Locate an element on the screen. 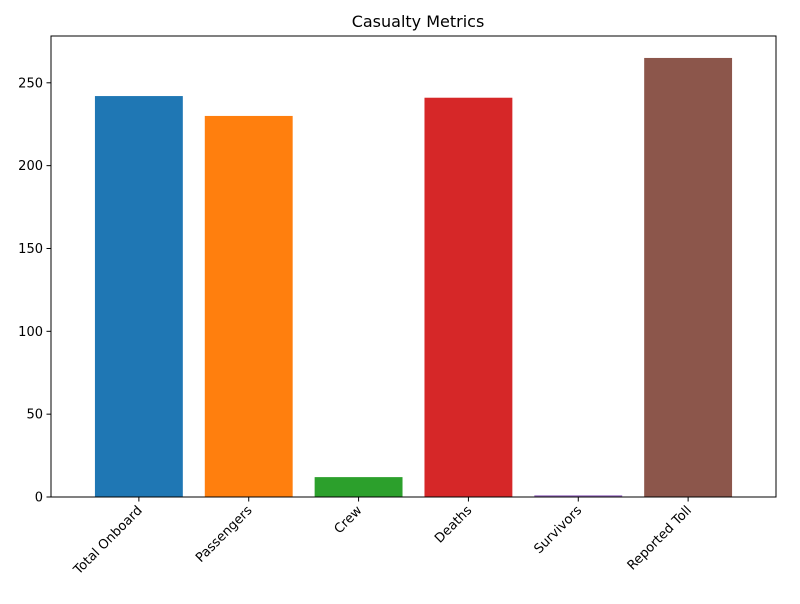  bar-passengers is located at coordinates (248, 306).